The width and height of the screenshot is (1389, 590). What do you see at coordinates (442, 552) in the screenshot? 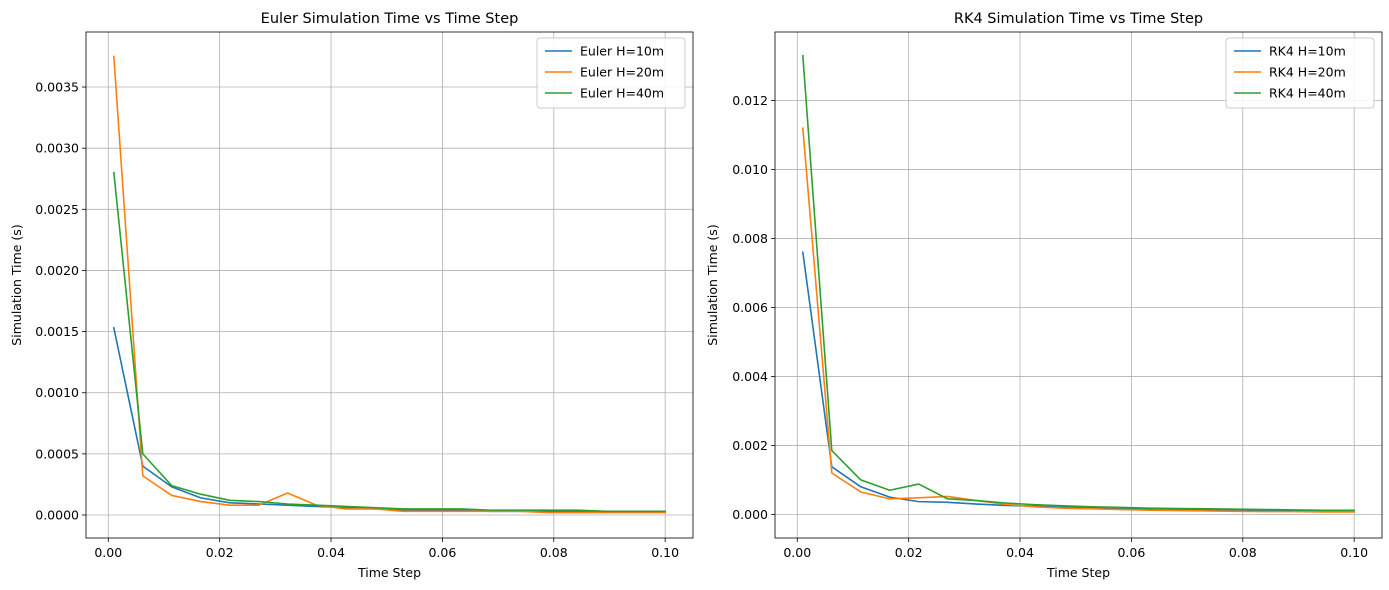
I see `euler-x-tick-label: 0.06` at bounding box center [442, 552].